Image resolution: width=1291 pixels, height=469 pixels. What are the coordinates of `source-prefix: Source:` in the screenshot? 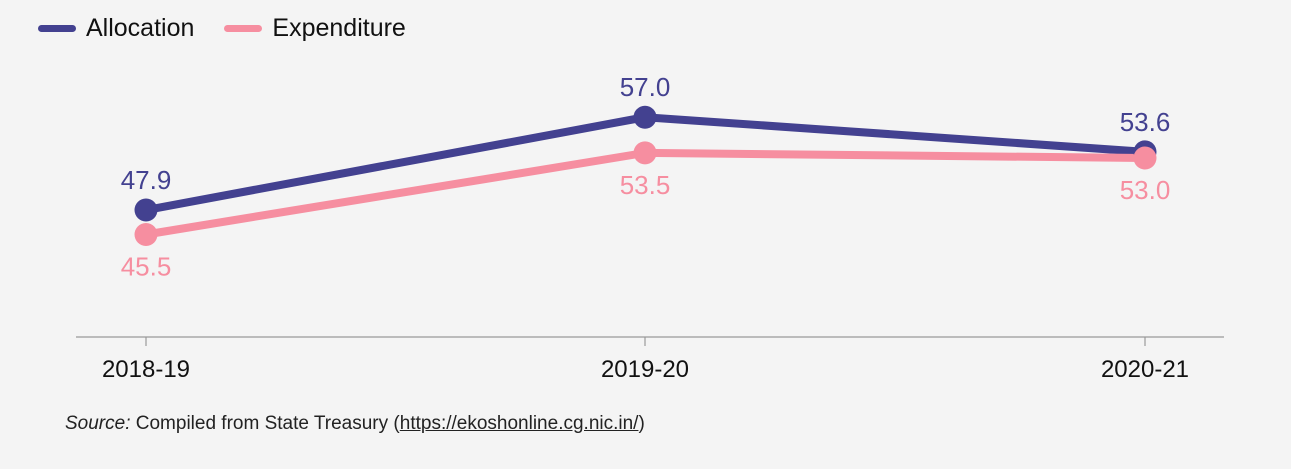 It's located at (98, 423).